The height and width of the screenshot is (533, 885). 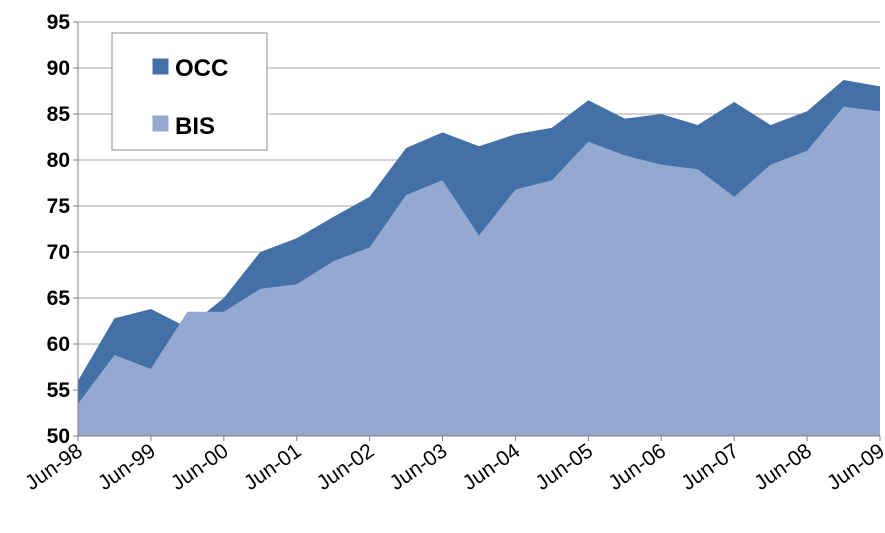 What do you see at coordinates (710, 467) in the screenshot?
I see `x-tick-label: Jun-07` at bounding box center [710, 467].